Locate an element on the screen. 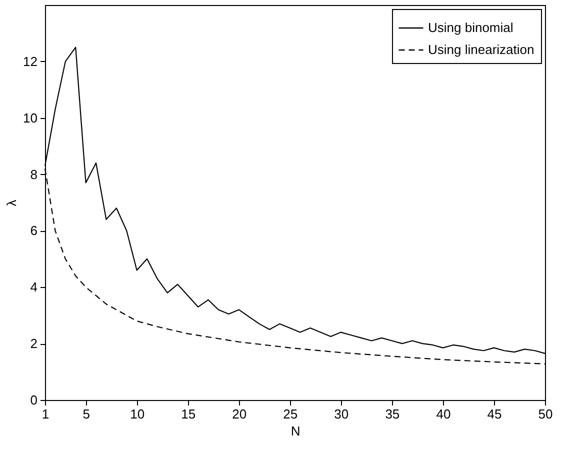  y-tick-label: 4 is located at coordinates (34, 287).